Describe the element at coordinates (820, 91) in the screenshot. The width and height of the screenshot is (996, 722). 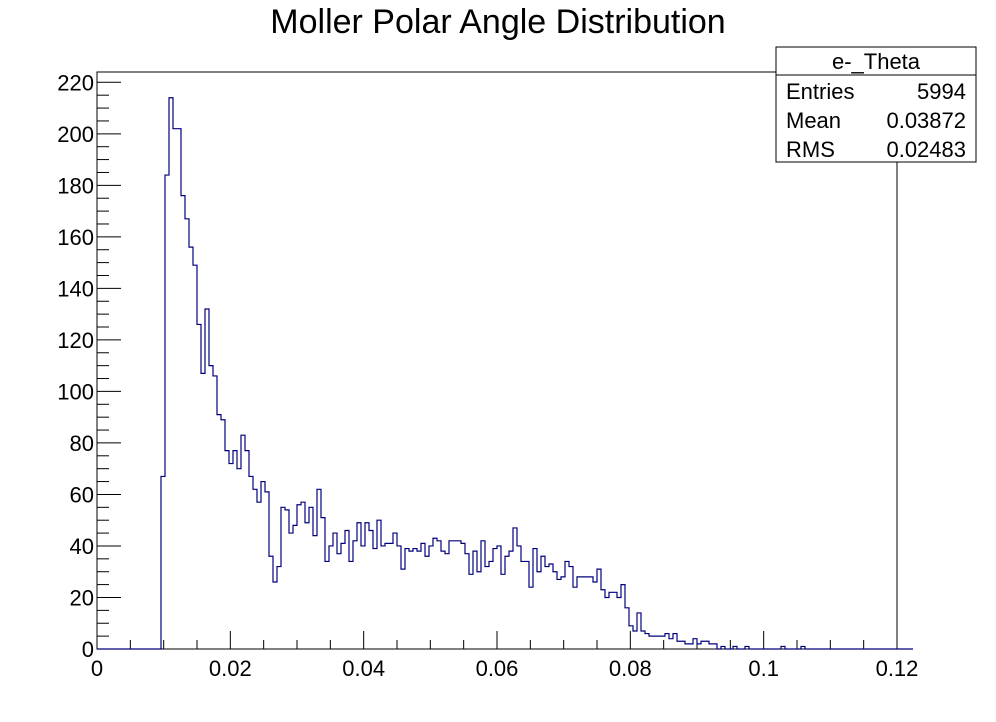
I see `stats-label-entries: Entries` at that location.